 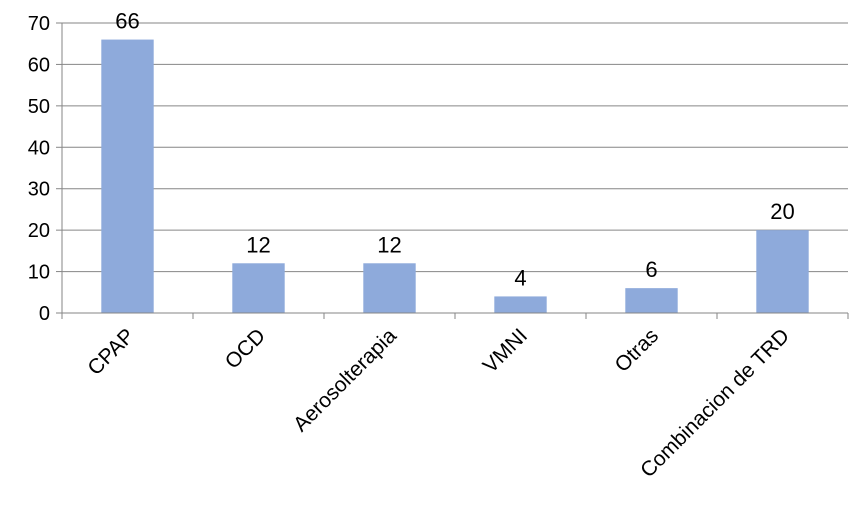 What do you see at coordinates (39, 231) in the screenshot?
I see `y-tick-label: 20` at bounding box center [39, 231].